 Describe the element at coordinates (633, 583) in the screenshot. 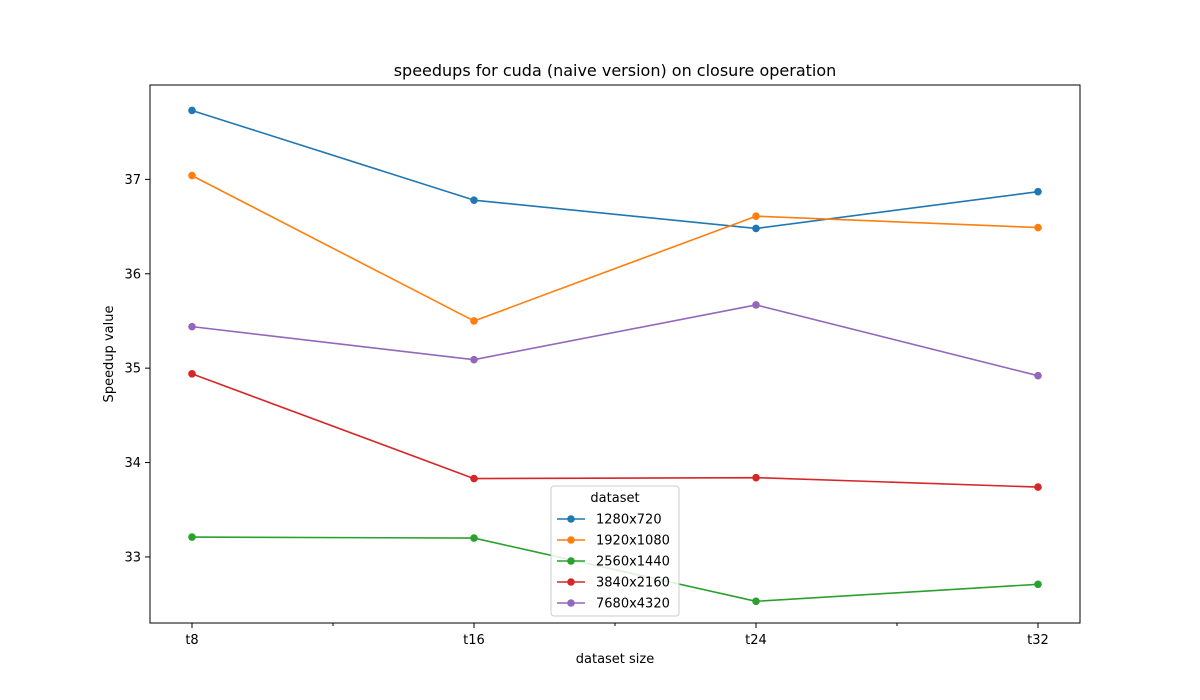

I see `legend-label: 3840x2160` at that location.